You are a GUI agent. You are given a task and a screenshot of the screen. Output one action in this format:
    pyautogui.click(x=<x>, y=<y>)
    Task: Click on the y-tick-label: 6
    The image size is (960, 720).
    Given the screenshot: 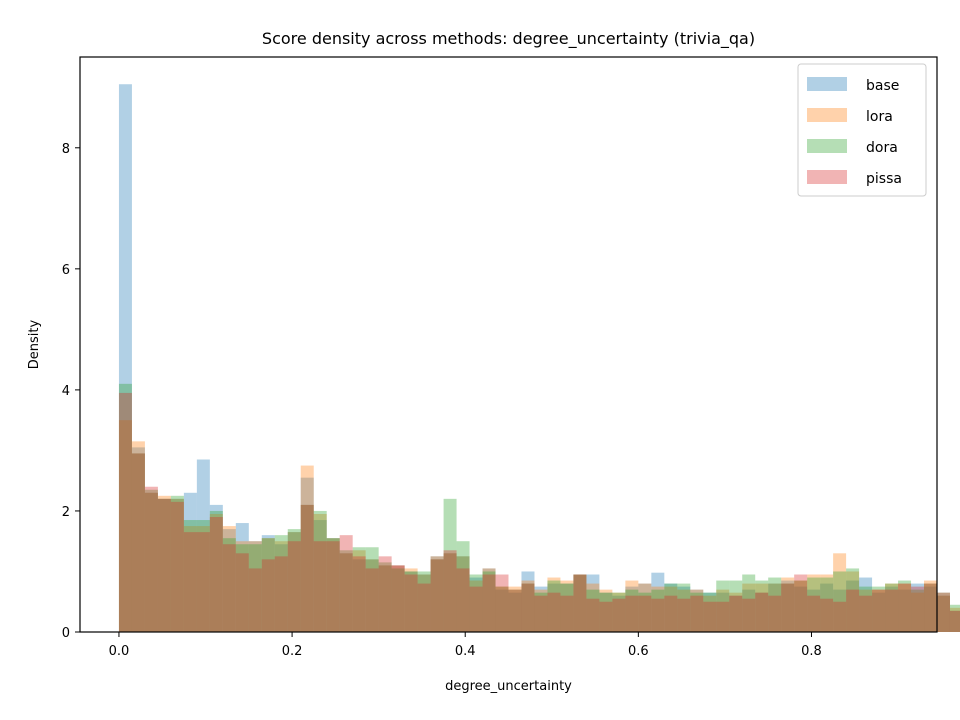 What is the action you would take?
    pyautogui.click(x=66, y=270)
    